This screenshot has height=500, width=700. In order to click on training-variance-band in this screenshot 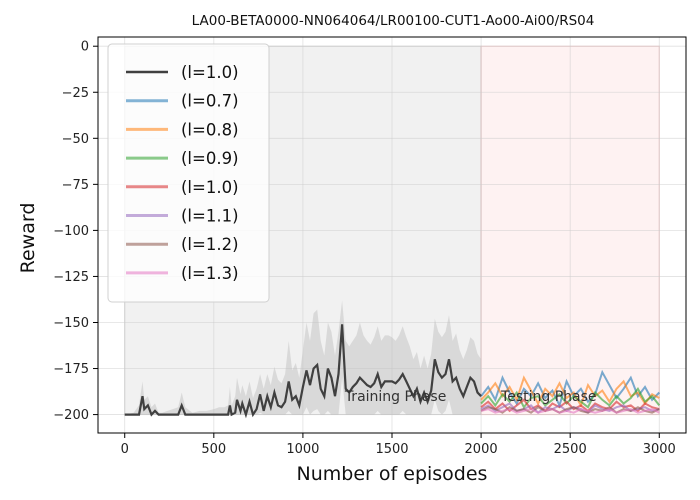, I will do `click(303, 357)`.